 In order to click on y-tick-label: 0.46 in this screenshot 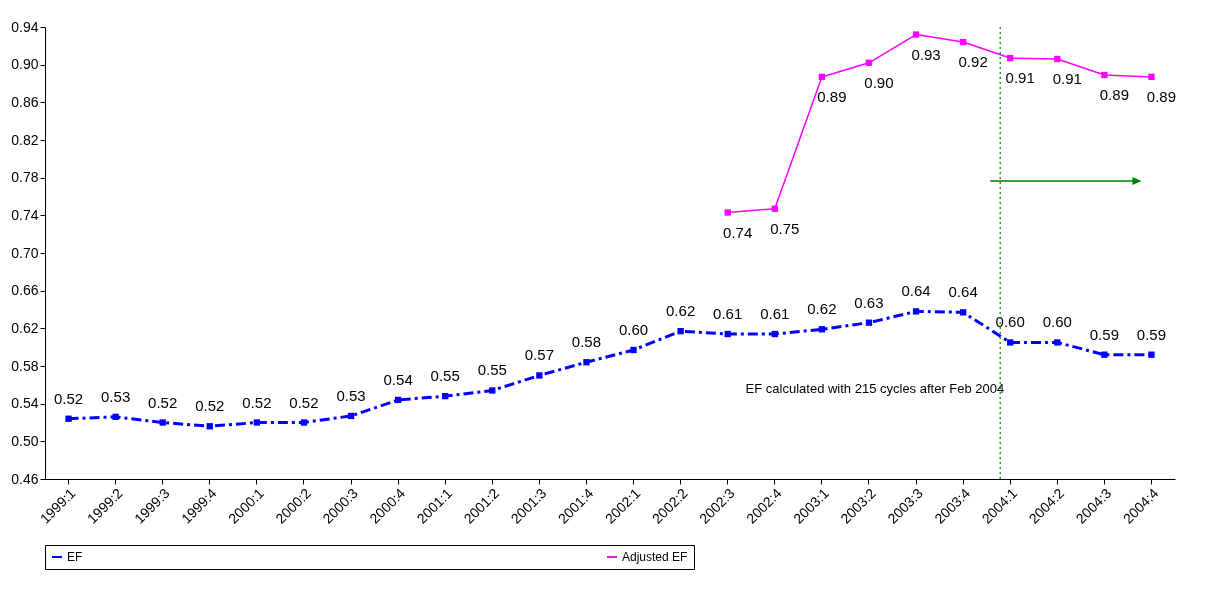, I will do `click(25, 478)`.